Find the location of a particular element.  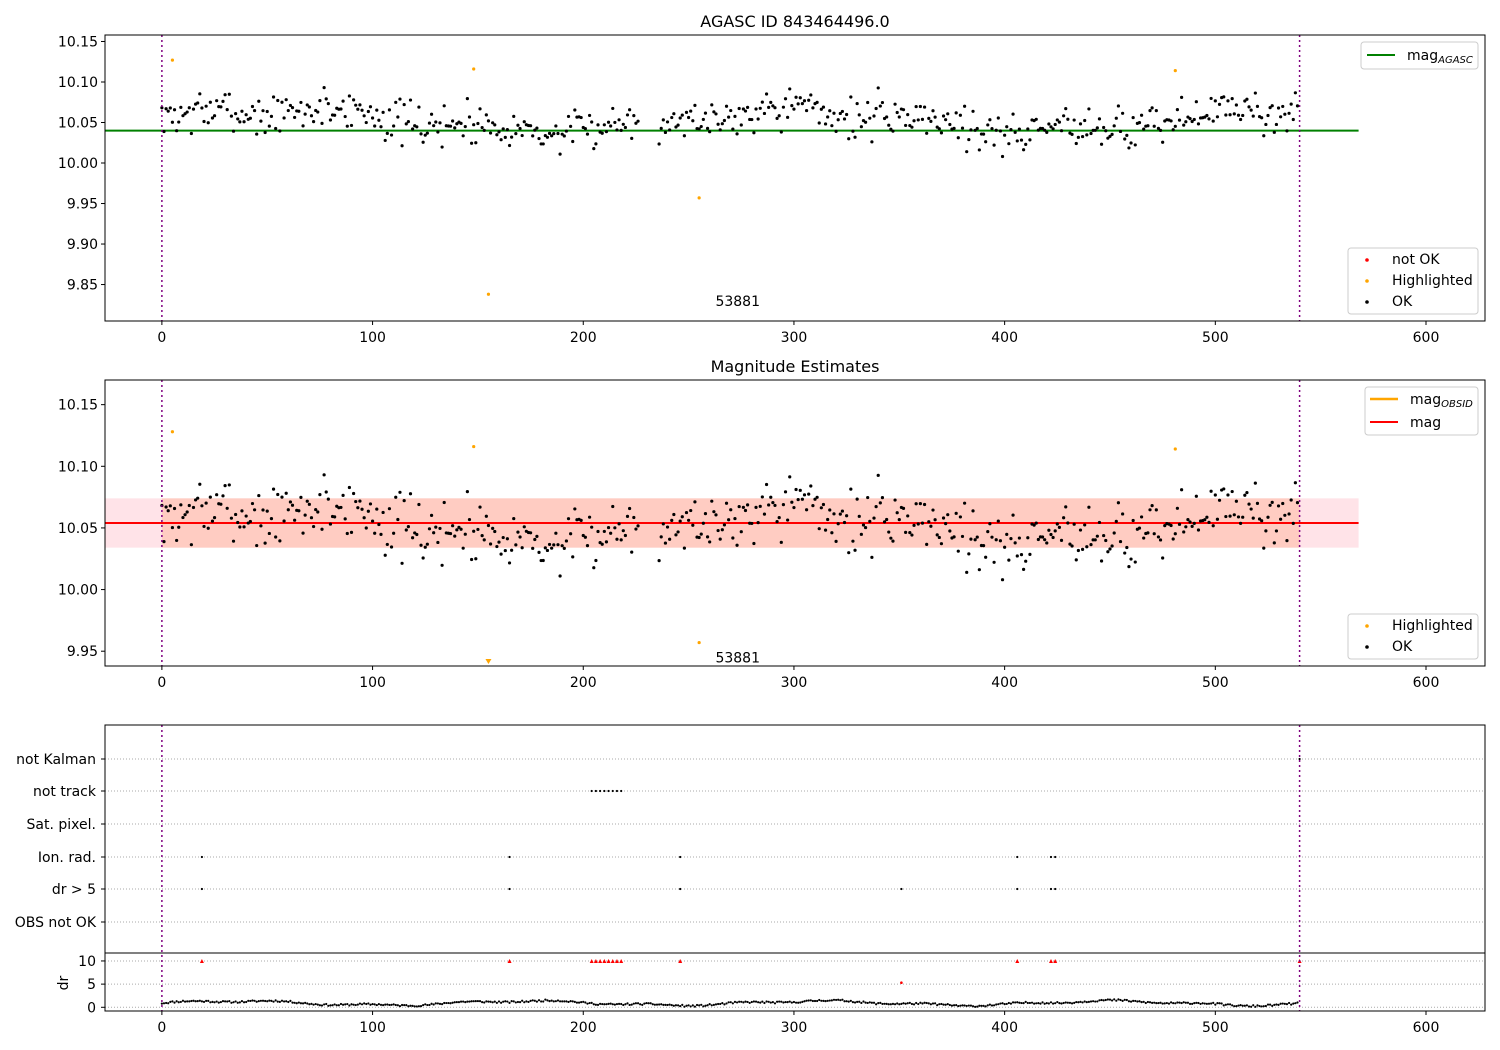

x-tick-label: 400 is located at coordinates (1004, 338).